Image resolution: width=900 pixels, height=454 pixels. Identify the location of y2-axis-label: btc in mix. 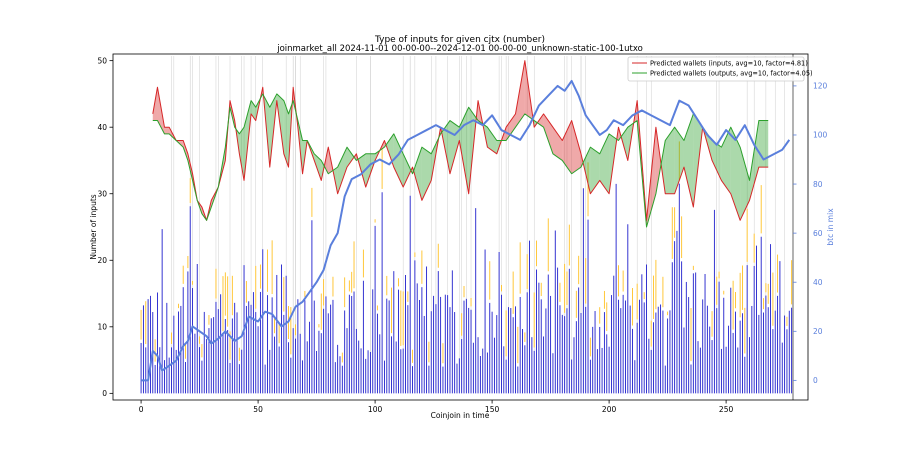
(830, 227).